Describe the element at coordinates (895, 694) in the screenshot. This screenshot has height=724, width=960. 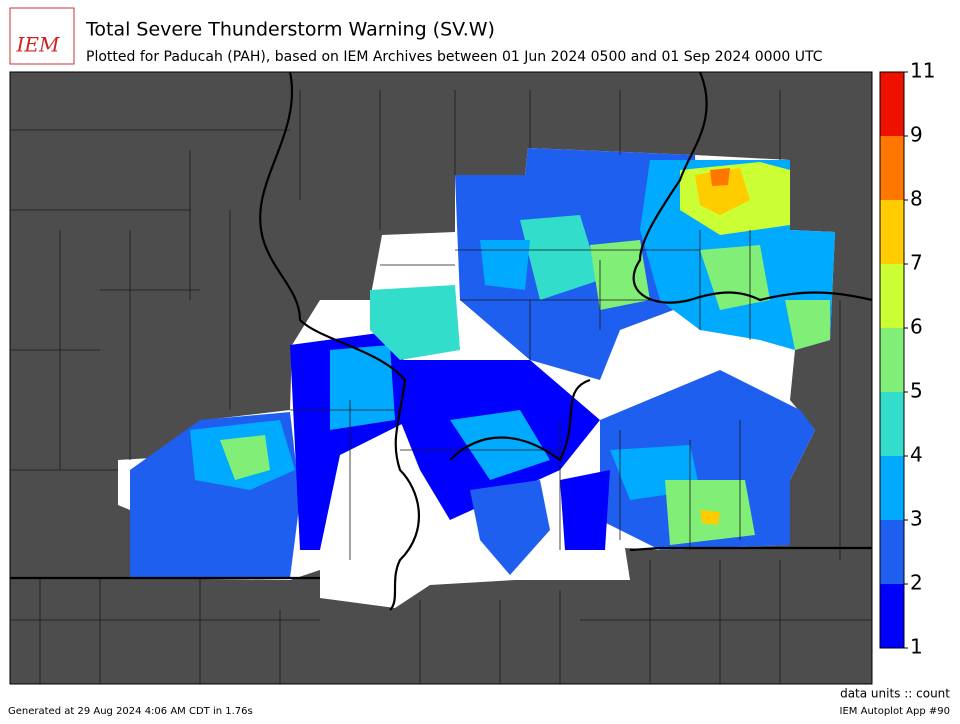
I see `colorbar-label: data units :: count` at that location.